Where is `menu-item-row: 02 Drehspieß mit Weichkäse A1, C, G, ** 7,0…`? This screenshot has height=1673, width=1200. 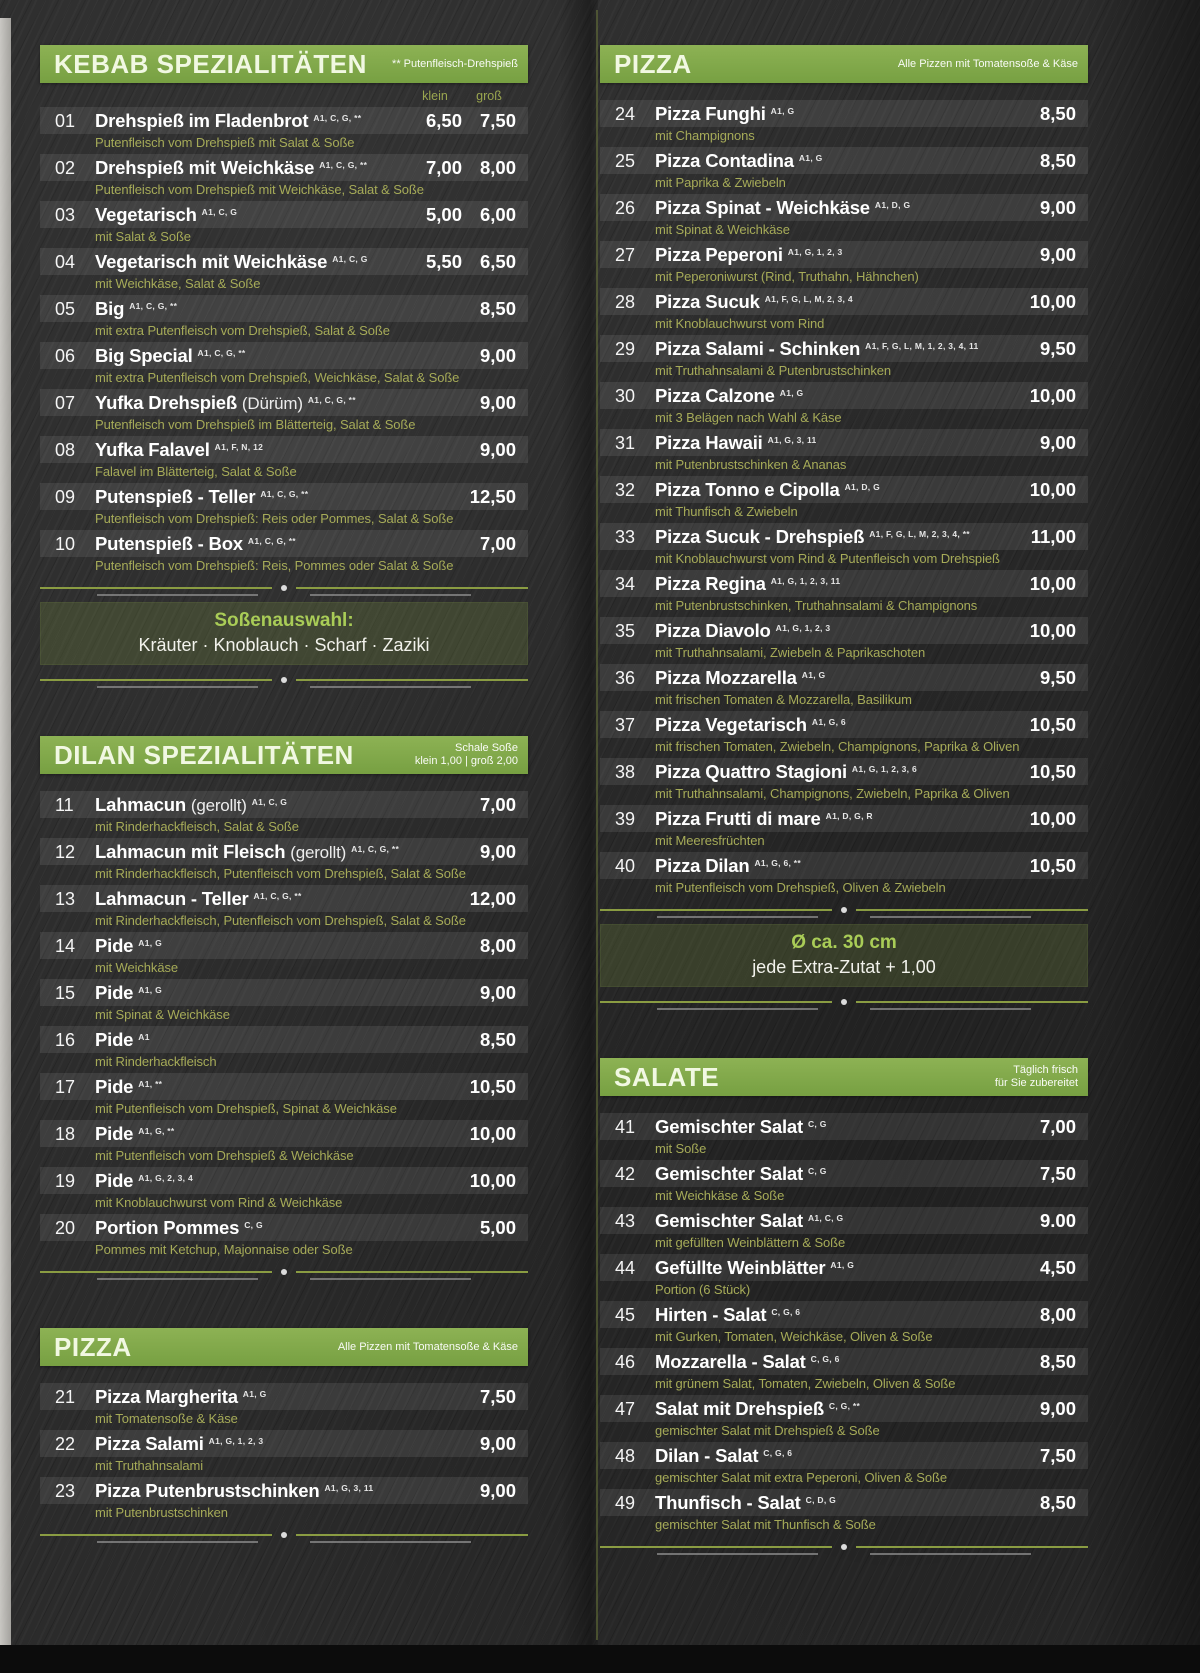
menu-item-row: 02 Drehspieß mit Weichkäse A1, C, G, ** 7,0… is located at coordinates (284, 167).